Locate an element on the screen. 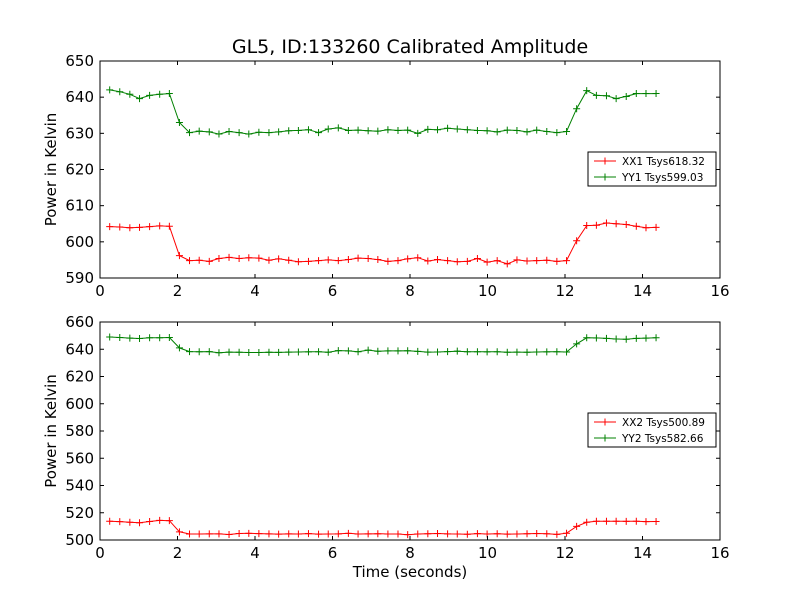 The image size is (800, 600). y-tick-label: 560 is located at coordinates (79, 458).